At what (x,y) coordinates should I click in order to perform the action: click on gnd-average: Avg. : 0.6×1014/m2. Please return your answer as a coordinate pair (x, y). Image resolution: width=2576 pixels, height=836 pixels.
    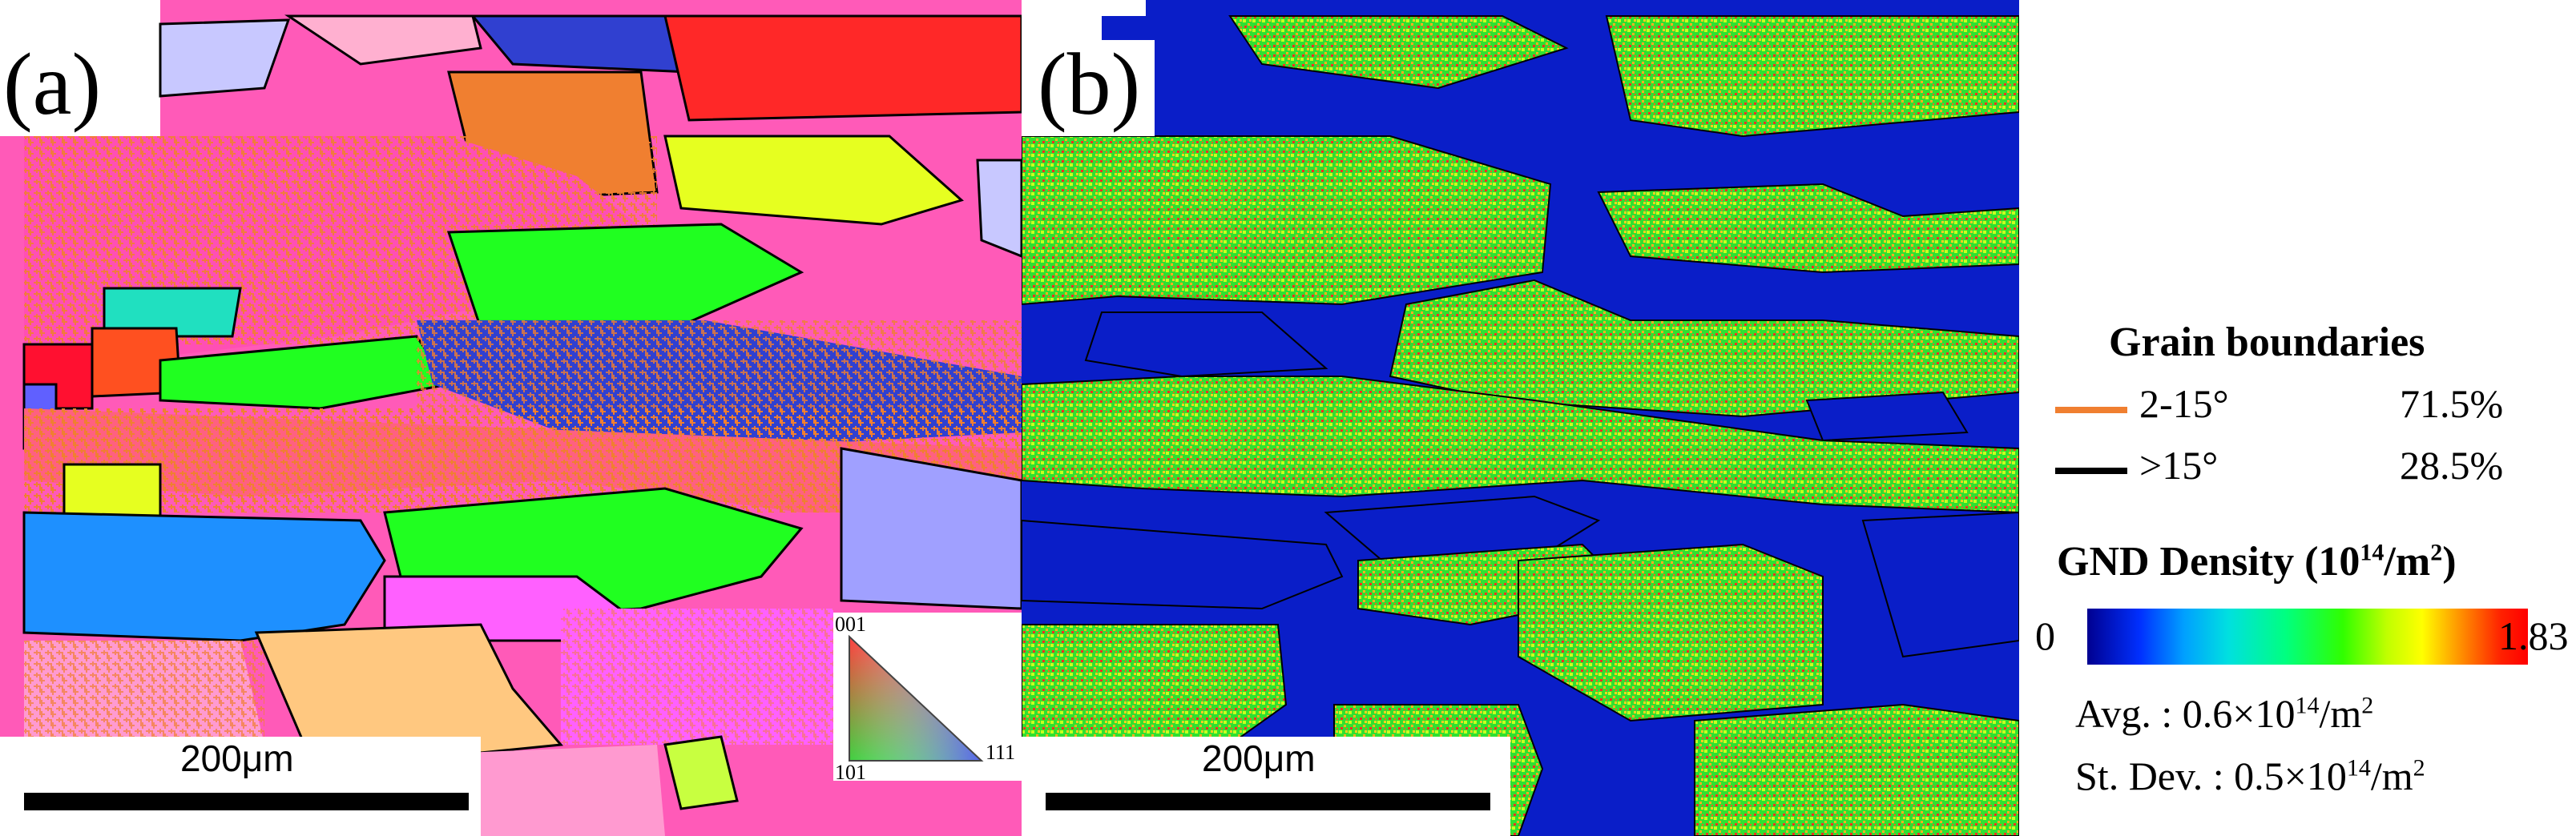
    Looking at the image, I should click on (2224, 713).